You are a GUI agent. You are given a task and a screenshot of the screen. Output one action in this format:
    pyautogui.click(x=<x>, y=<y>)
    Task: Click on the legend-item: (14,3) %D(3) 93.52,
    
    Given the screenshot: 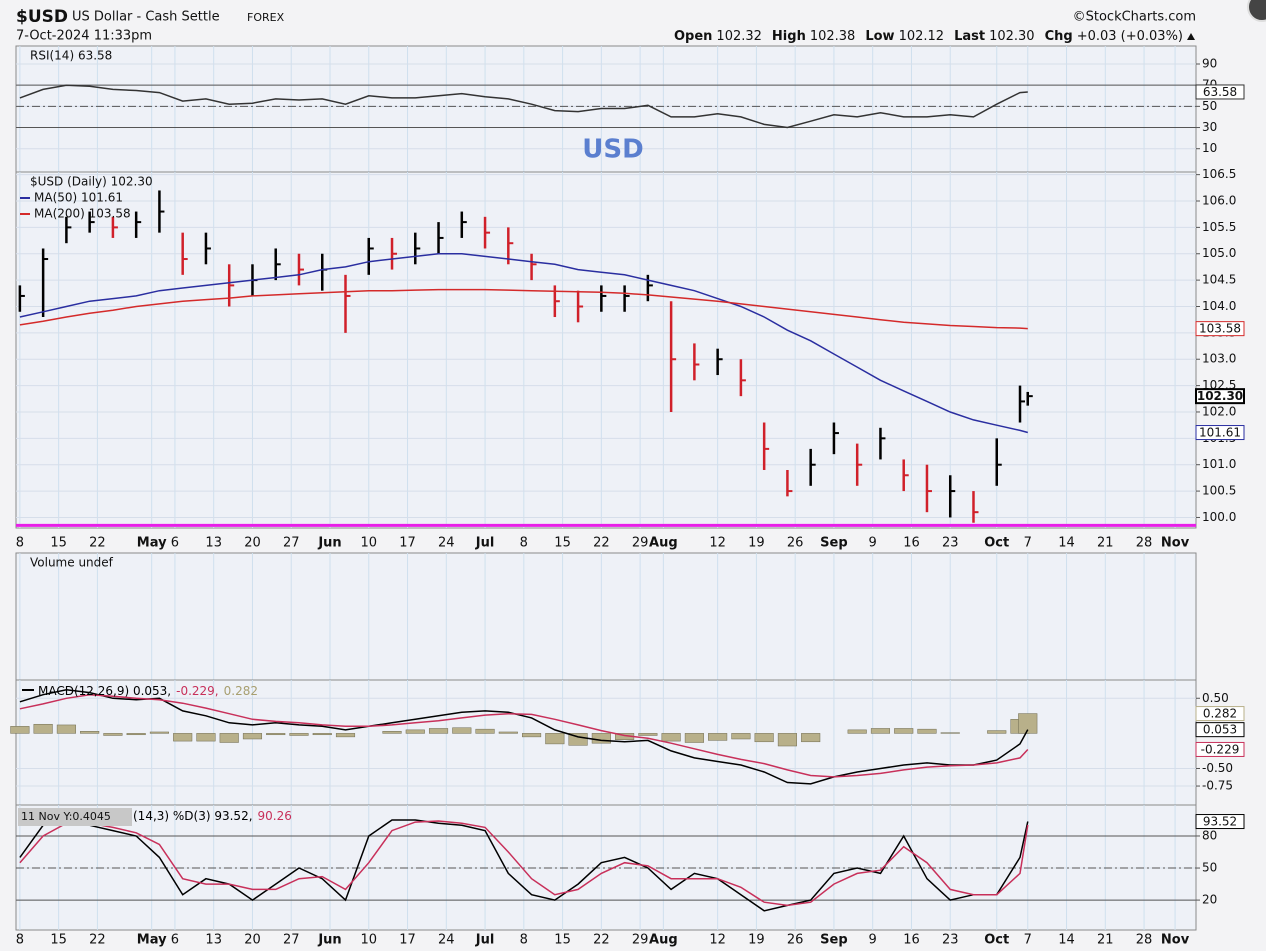 What is the action you would take?
    pyautogui.click(x=193, y=816)
    